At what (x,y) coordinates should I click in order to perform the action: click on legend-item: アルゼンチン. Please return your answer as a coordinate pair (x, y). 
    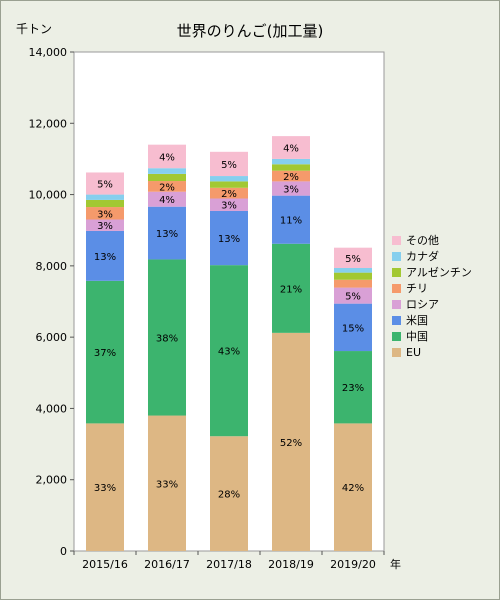
    Looking at the image, I should click on (432, 272).